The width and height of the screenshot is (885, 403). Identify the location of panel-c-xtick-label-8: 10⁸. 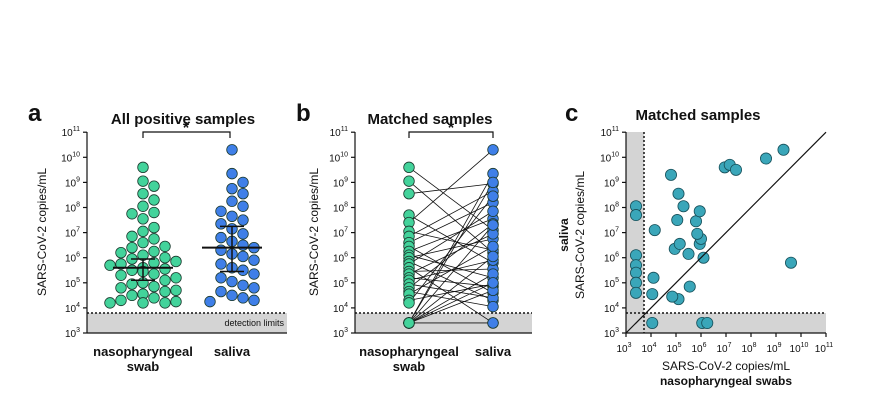
(748, 348).